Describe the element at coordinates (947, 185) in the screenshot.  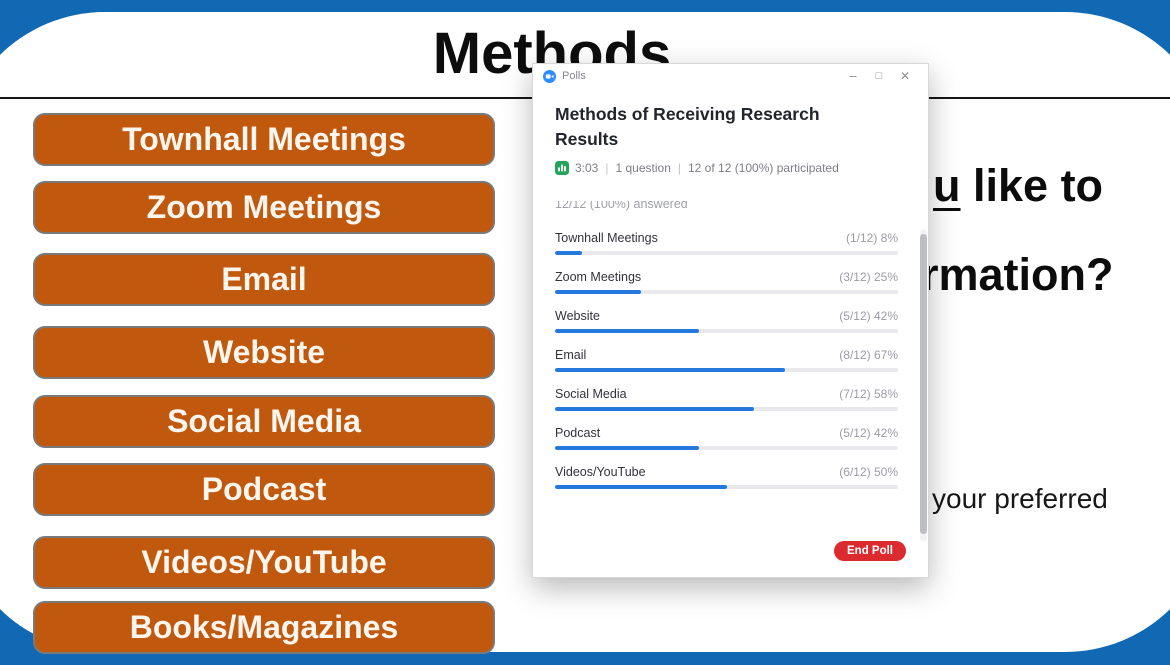
I see `underlined-word: u` at that location.